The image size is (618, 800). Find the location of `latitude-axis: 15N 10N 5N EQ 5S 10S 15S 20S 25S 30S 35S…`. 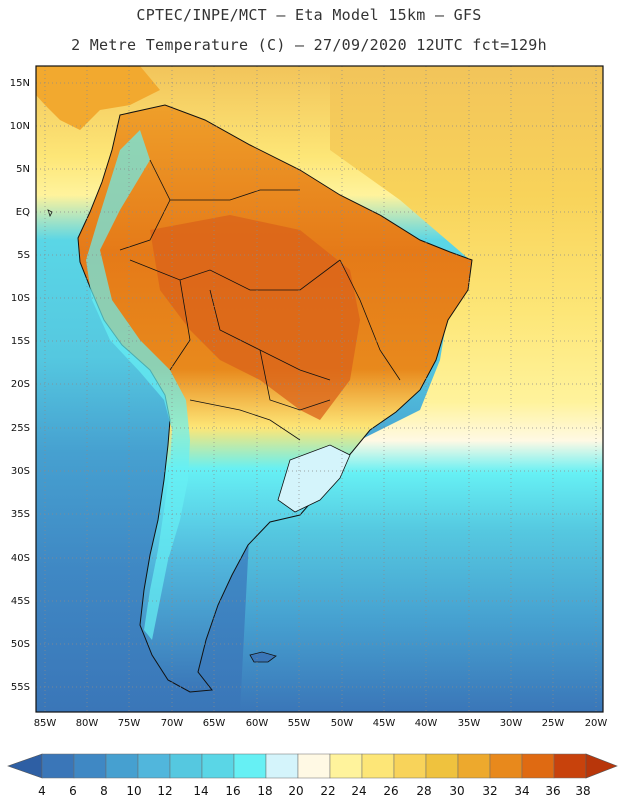

latitude-axis: 15N 10N 5N EQ 5S 10S 15S 20S 25S 30S 35S… is located at coordinates (20, 385).